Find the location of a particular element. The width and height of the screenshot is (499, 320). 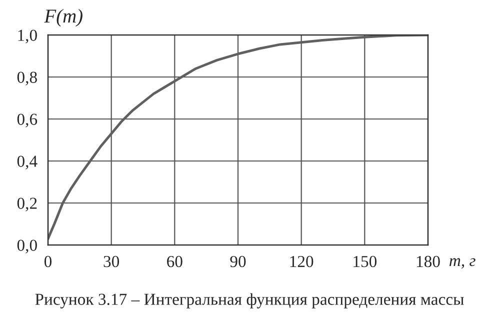

x-tick-label: 60 is located at coordinates (174, 262).